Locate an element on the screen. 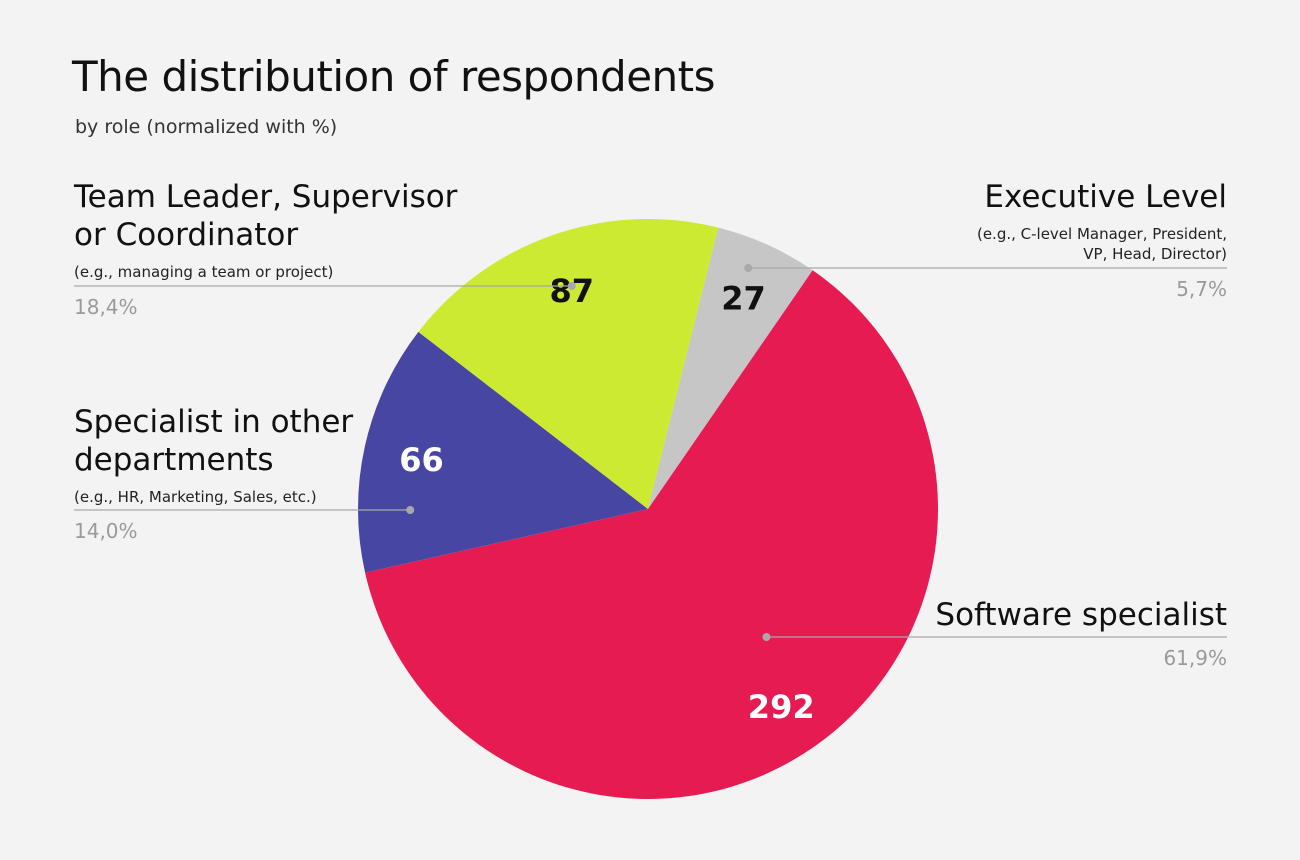 The width and height of the screenshot is (1300, 860). pie-slice-team-leader is located at coordinates (568, 363).